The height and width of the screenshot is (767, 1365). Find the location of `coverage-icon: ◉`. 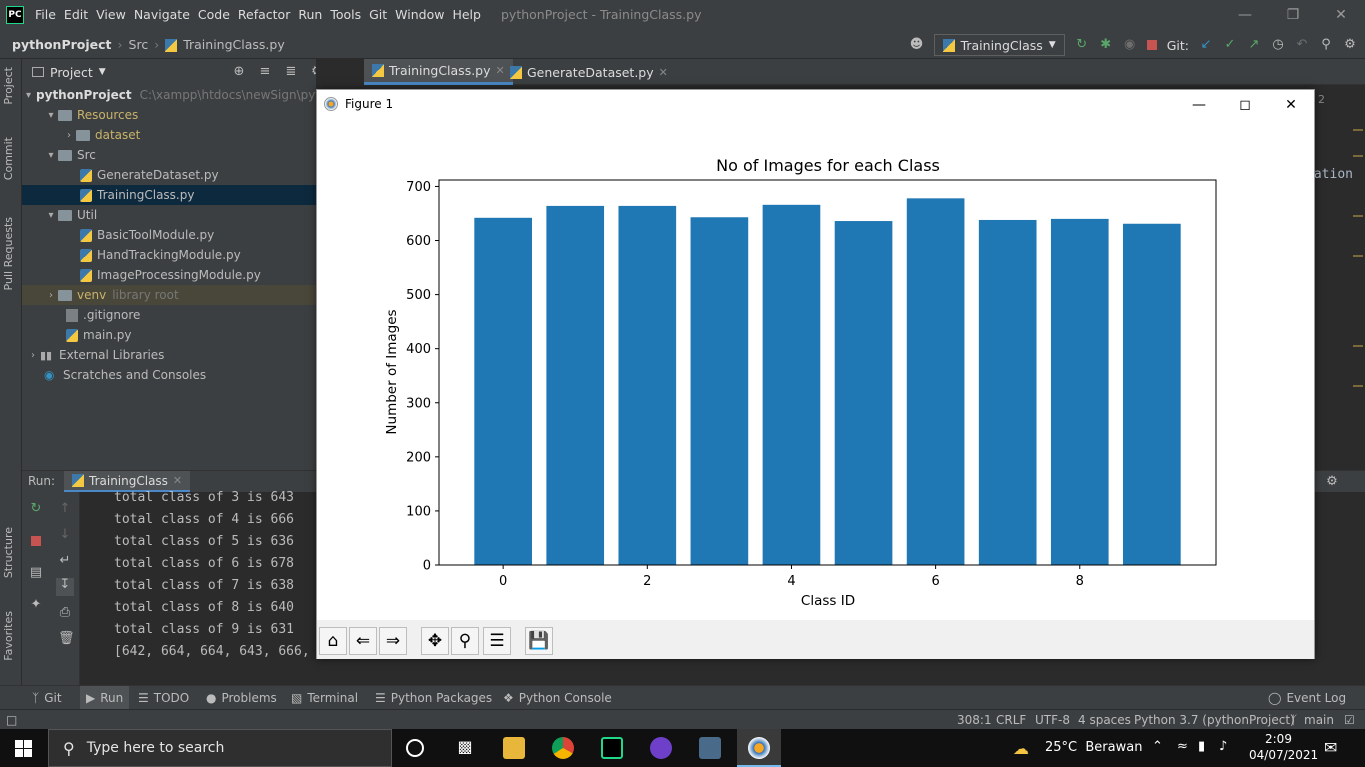

coverage-icon: ◉ is located at coordinates (1130, 44).